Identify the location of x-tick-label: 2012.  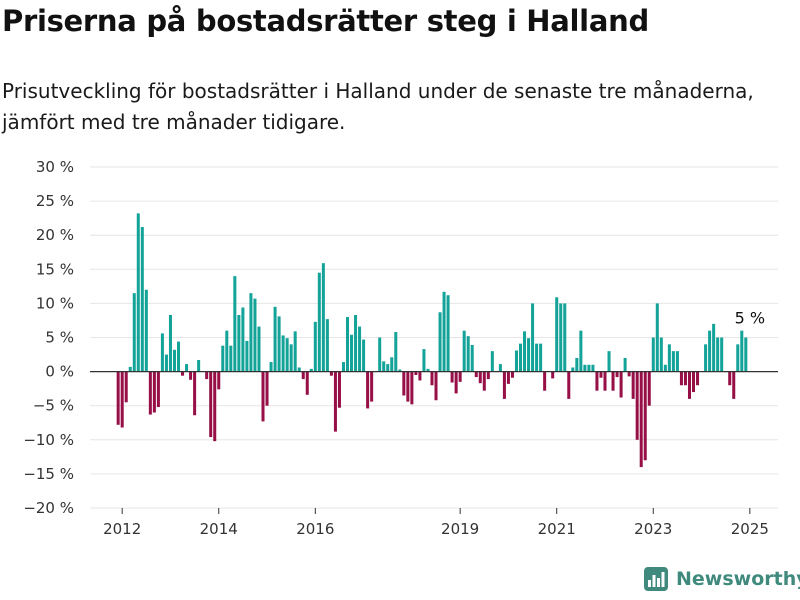
(122, 529).